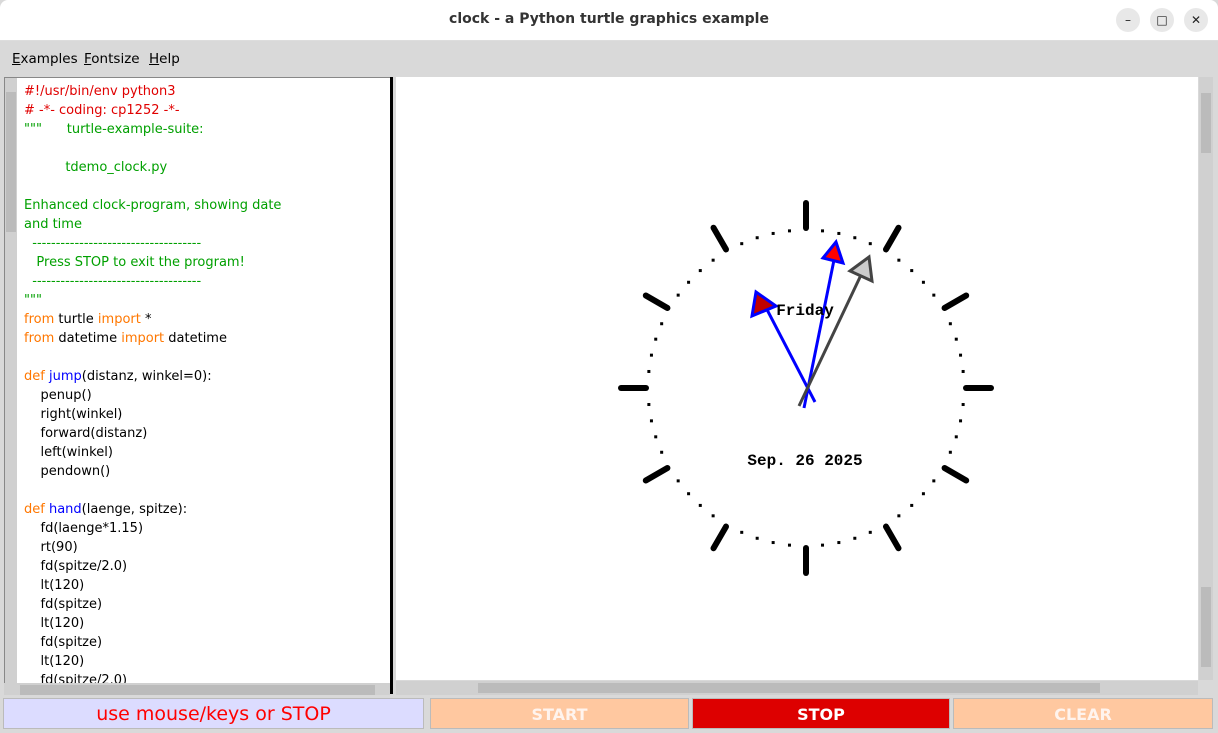 Image resolution: width=1218 pixels, height=733 pixels. I want to click on code-line: """ turtle-example-suite:, so click(114, 129).